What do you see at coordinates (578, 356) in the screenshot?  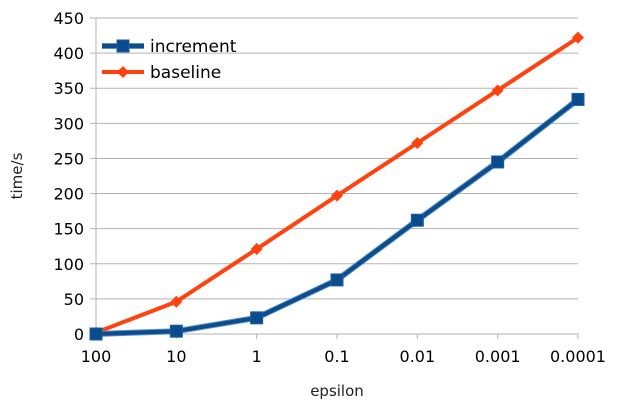 I see `x-tick-label: 0.0001` at bounding box center [578, 356].